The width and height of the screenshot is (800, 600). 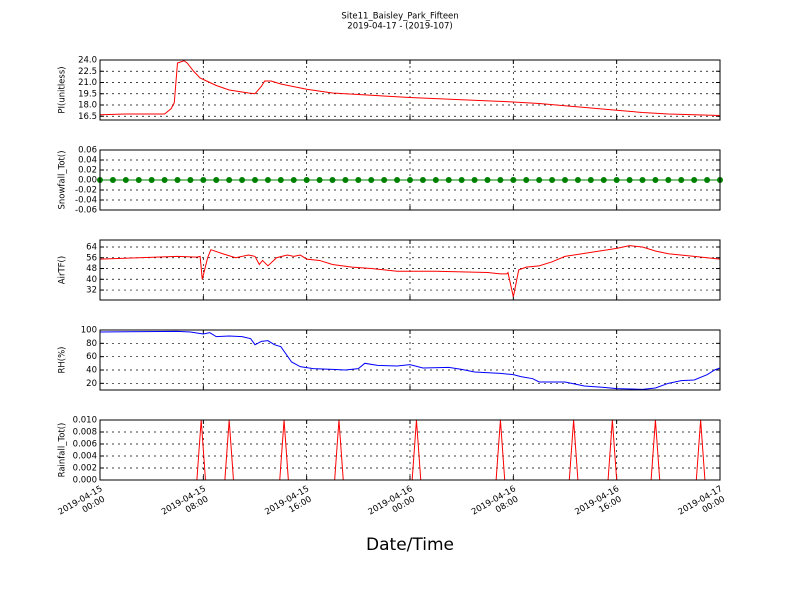 What do you see at coordinates (63, 359) in the screenshot?
I see `y-axis-label: RH(%)` at bounding box center [63, 359].